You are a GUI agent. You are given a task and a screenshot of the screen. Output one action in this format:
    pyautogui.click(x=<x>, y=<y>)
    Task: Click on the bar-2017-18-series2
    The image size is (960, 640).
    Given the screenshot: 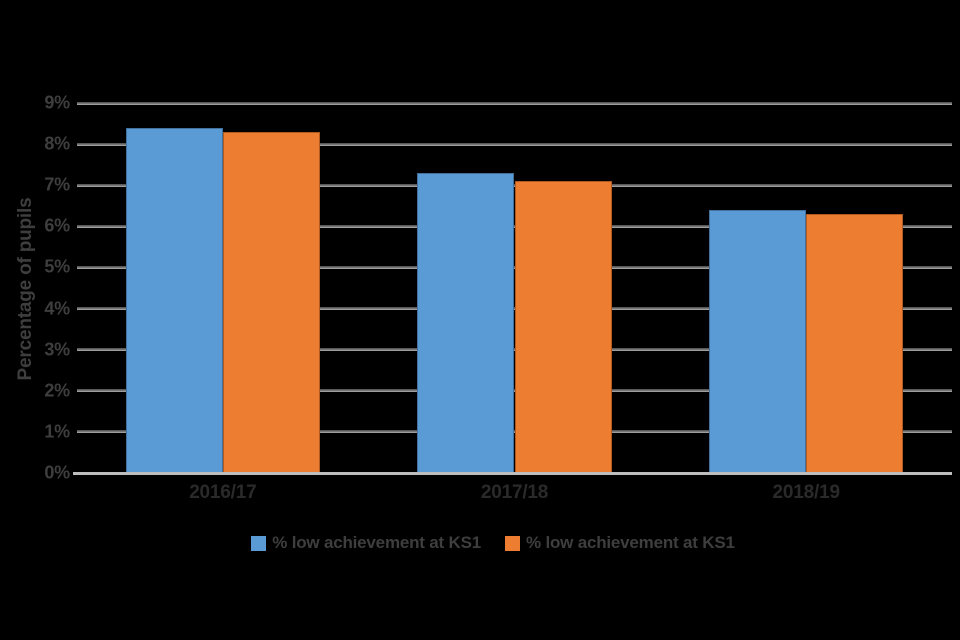 What is the action you would take?
    pyautogui.click(x=563, y=327)
    